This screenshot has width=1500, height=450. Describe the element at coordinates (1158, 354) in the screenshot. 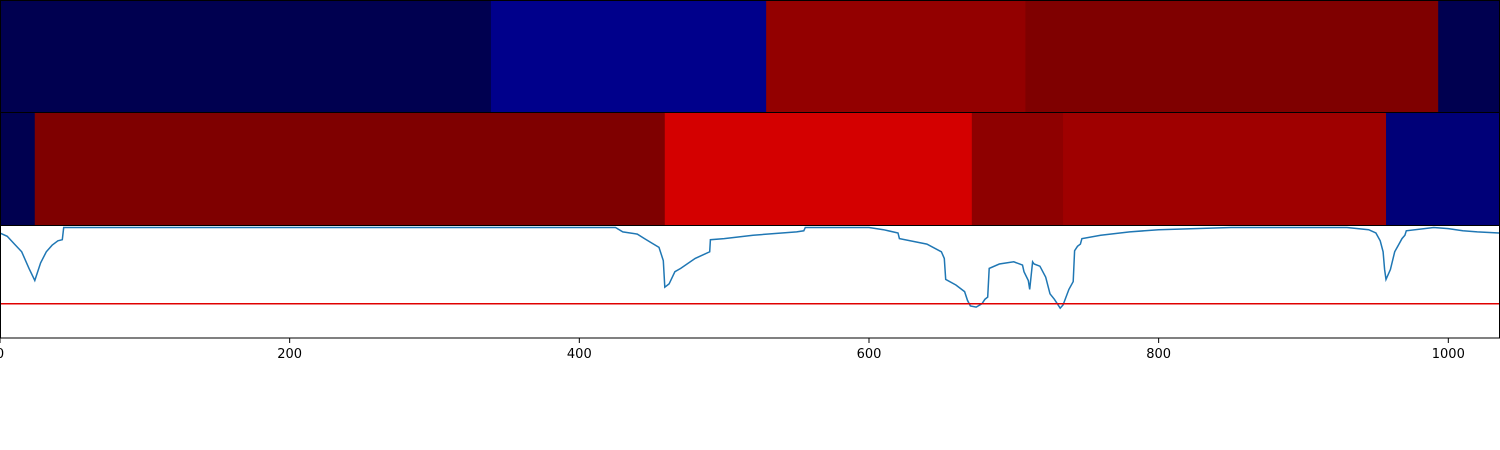

I see `x-tick-label-4: 800` at that location.